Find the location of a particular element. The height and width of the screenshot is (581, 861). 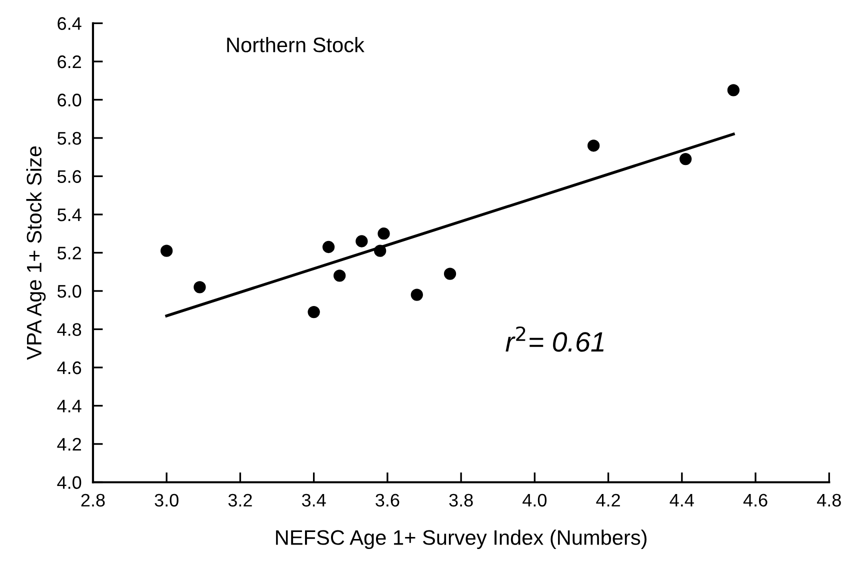

y-tick-label: 5.0 is located at coordinates (70, 291).